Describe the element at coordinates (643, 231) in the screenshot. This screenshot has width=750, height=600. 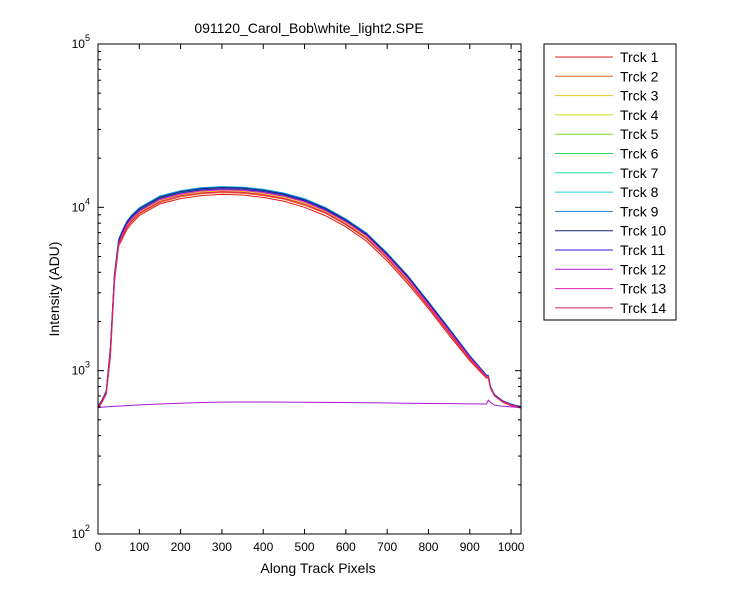
I see `legend-label-10: Trck 10` at that location.